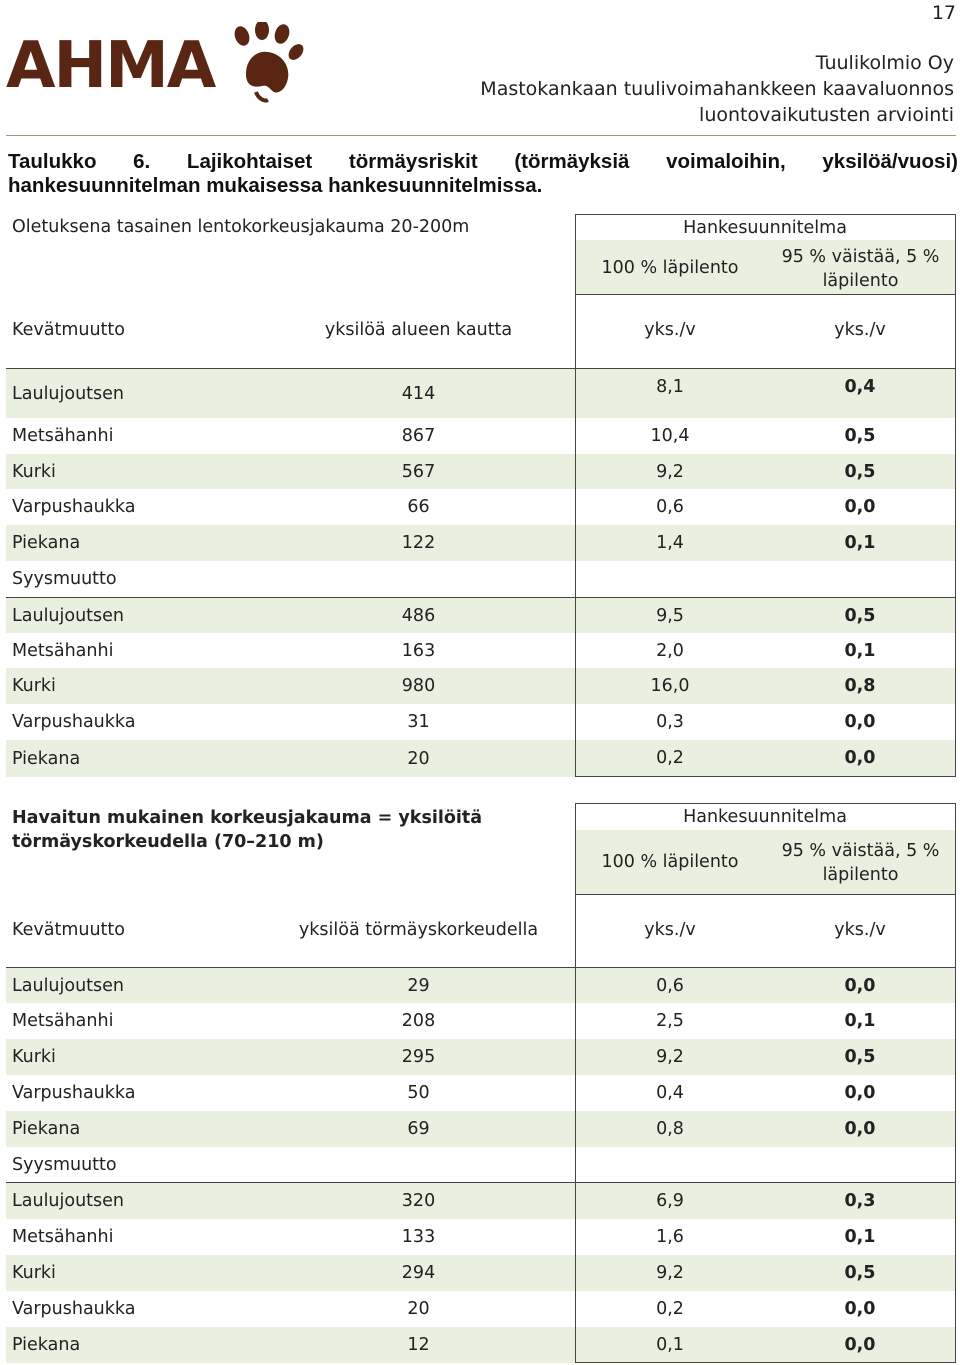 The height and width of the screenshot is (1365, 960). What do you see at coordinates (168, 842) in the screenshot?
I see `table-title-line-2: törmäyskorkeudella (70–210 m)` at bounding box center [168, 842].